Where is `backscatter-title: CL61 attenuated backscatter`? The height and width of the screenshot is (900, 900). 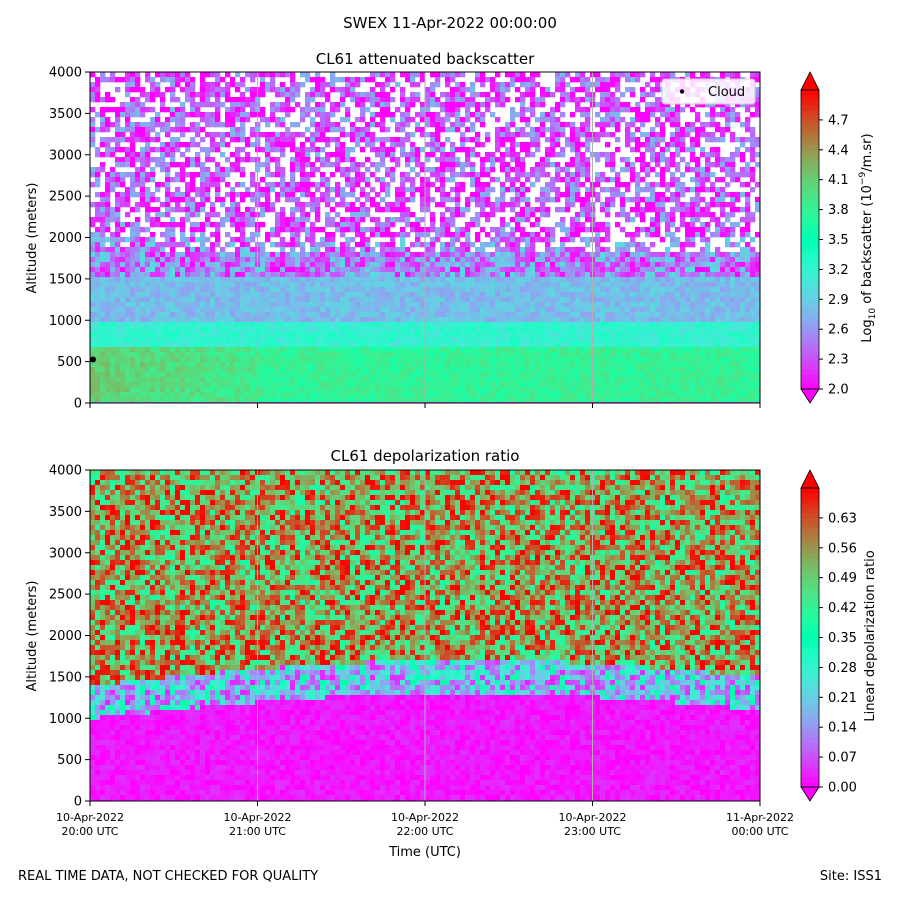
backscatter-title: CL61 attenuated backscatter is located at coordinates (425, 59).